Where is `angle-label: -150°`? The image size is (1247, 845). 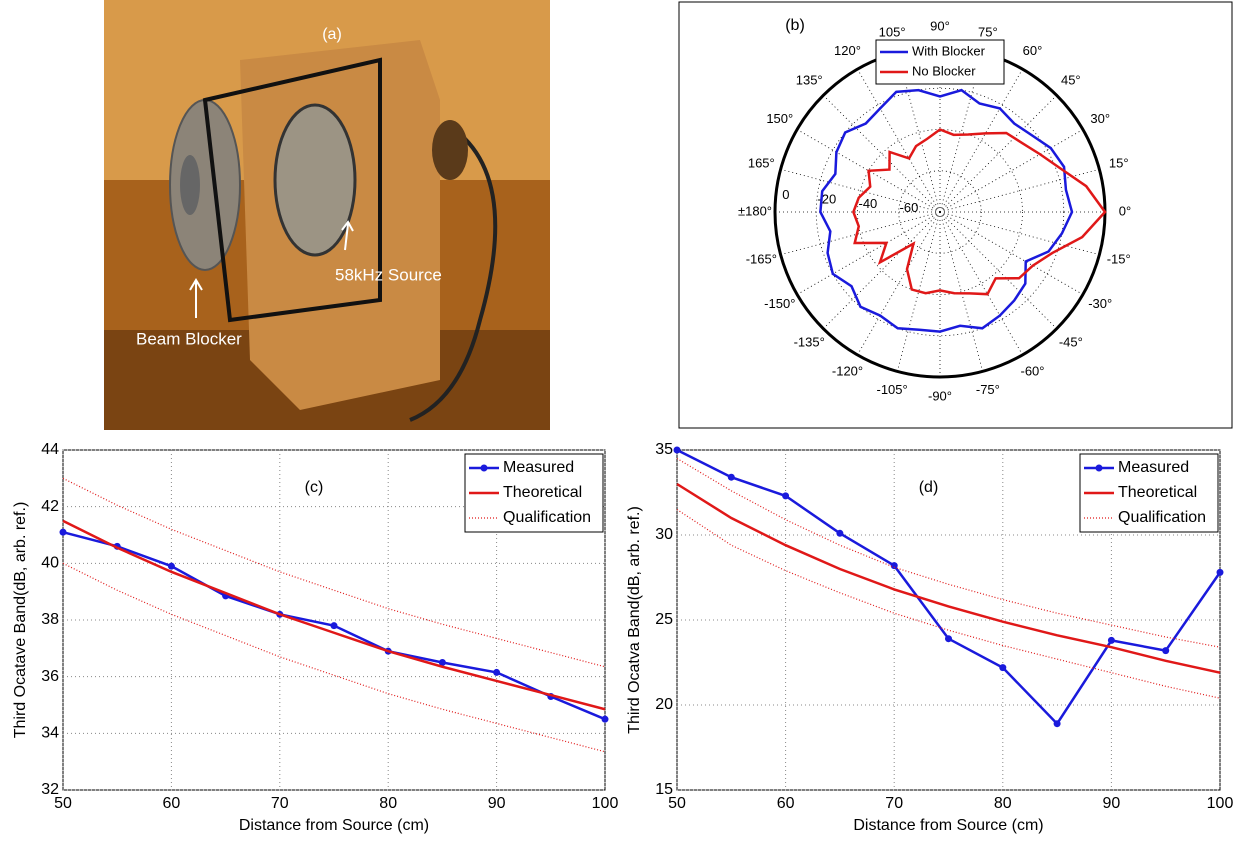 angle-label: -150° is located at coordinates (779, 303).